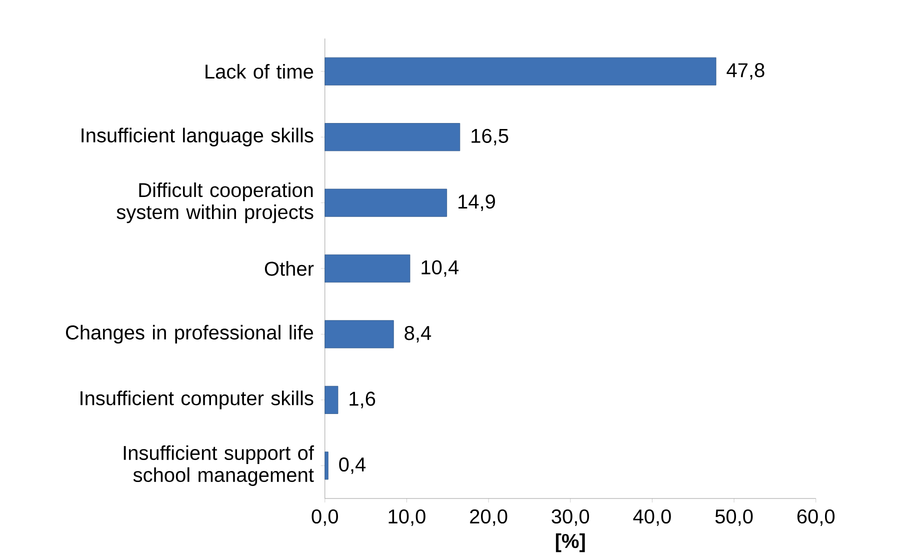  I want to click on data-label: 16,5, so click(490, 137).